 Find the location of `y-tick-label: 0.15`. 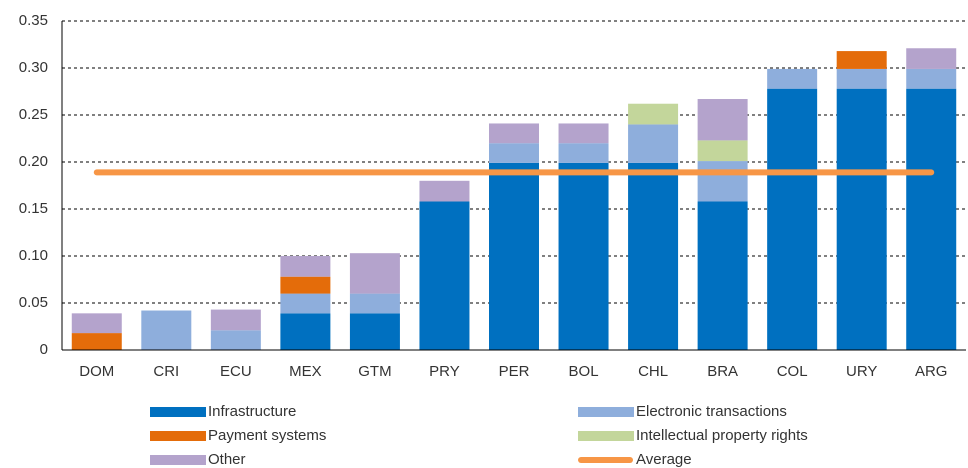

y-tick-label: 0.15 is located at coordinates (33, 208).